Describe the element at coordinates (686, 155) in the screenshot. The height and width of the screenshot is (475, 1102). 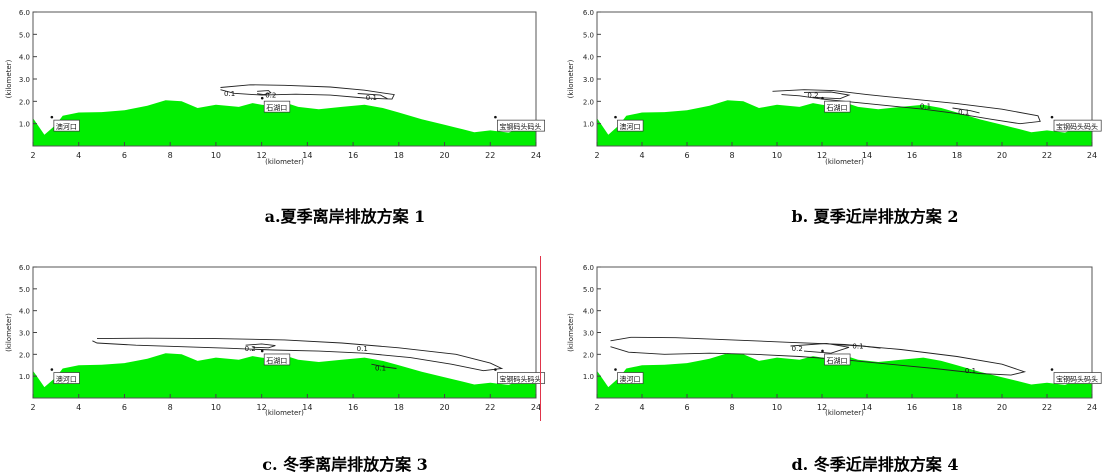
I see `x-tick-label: 6` at that location.